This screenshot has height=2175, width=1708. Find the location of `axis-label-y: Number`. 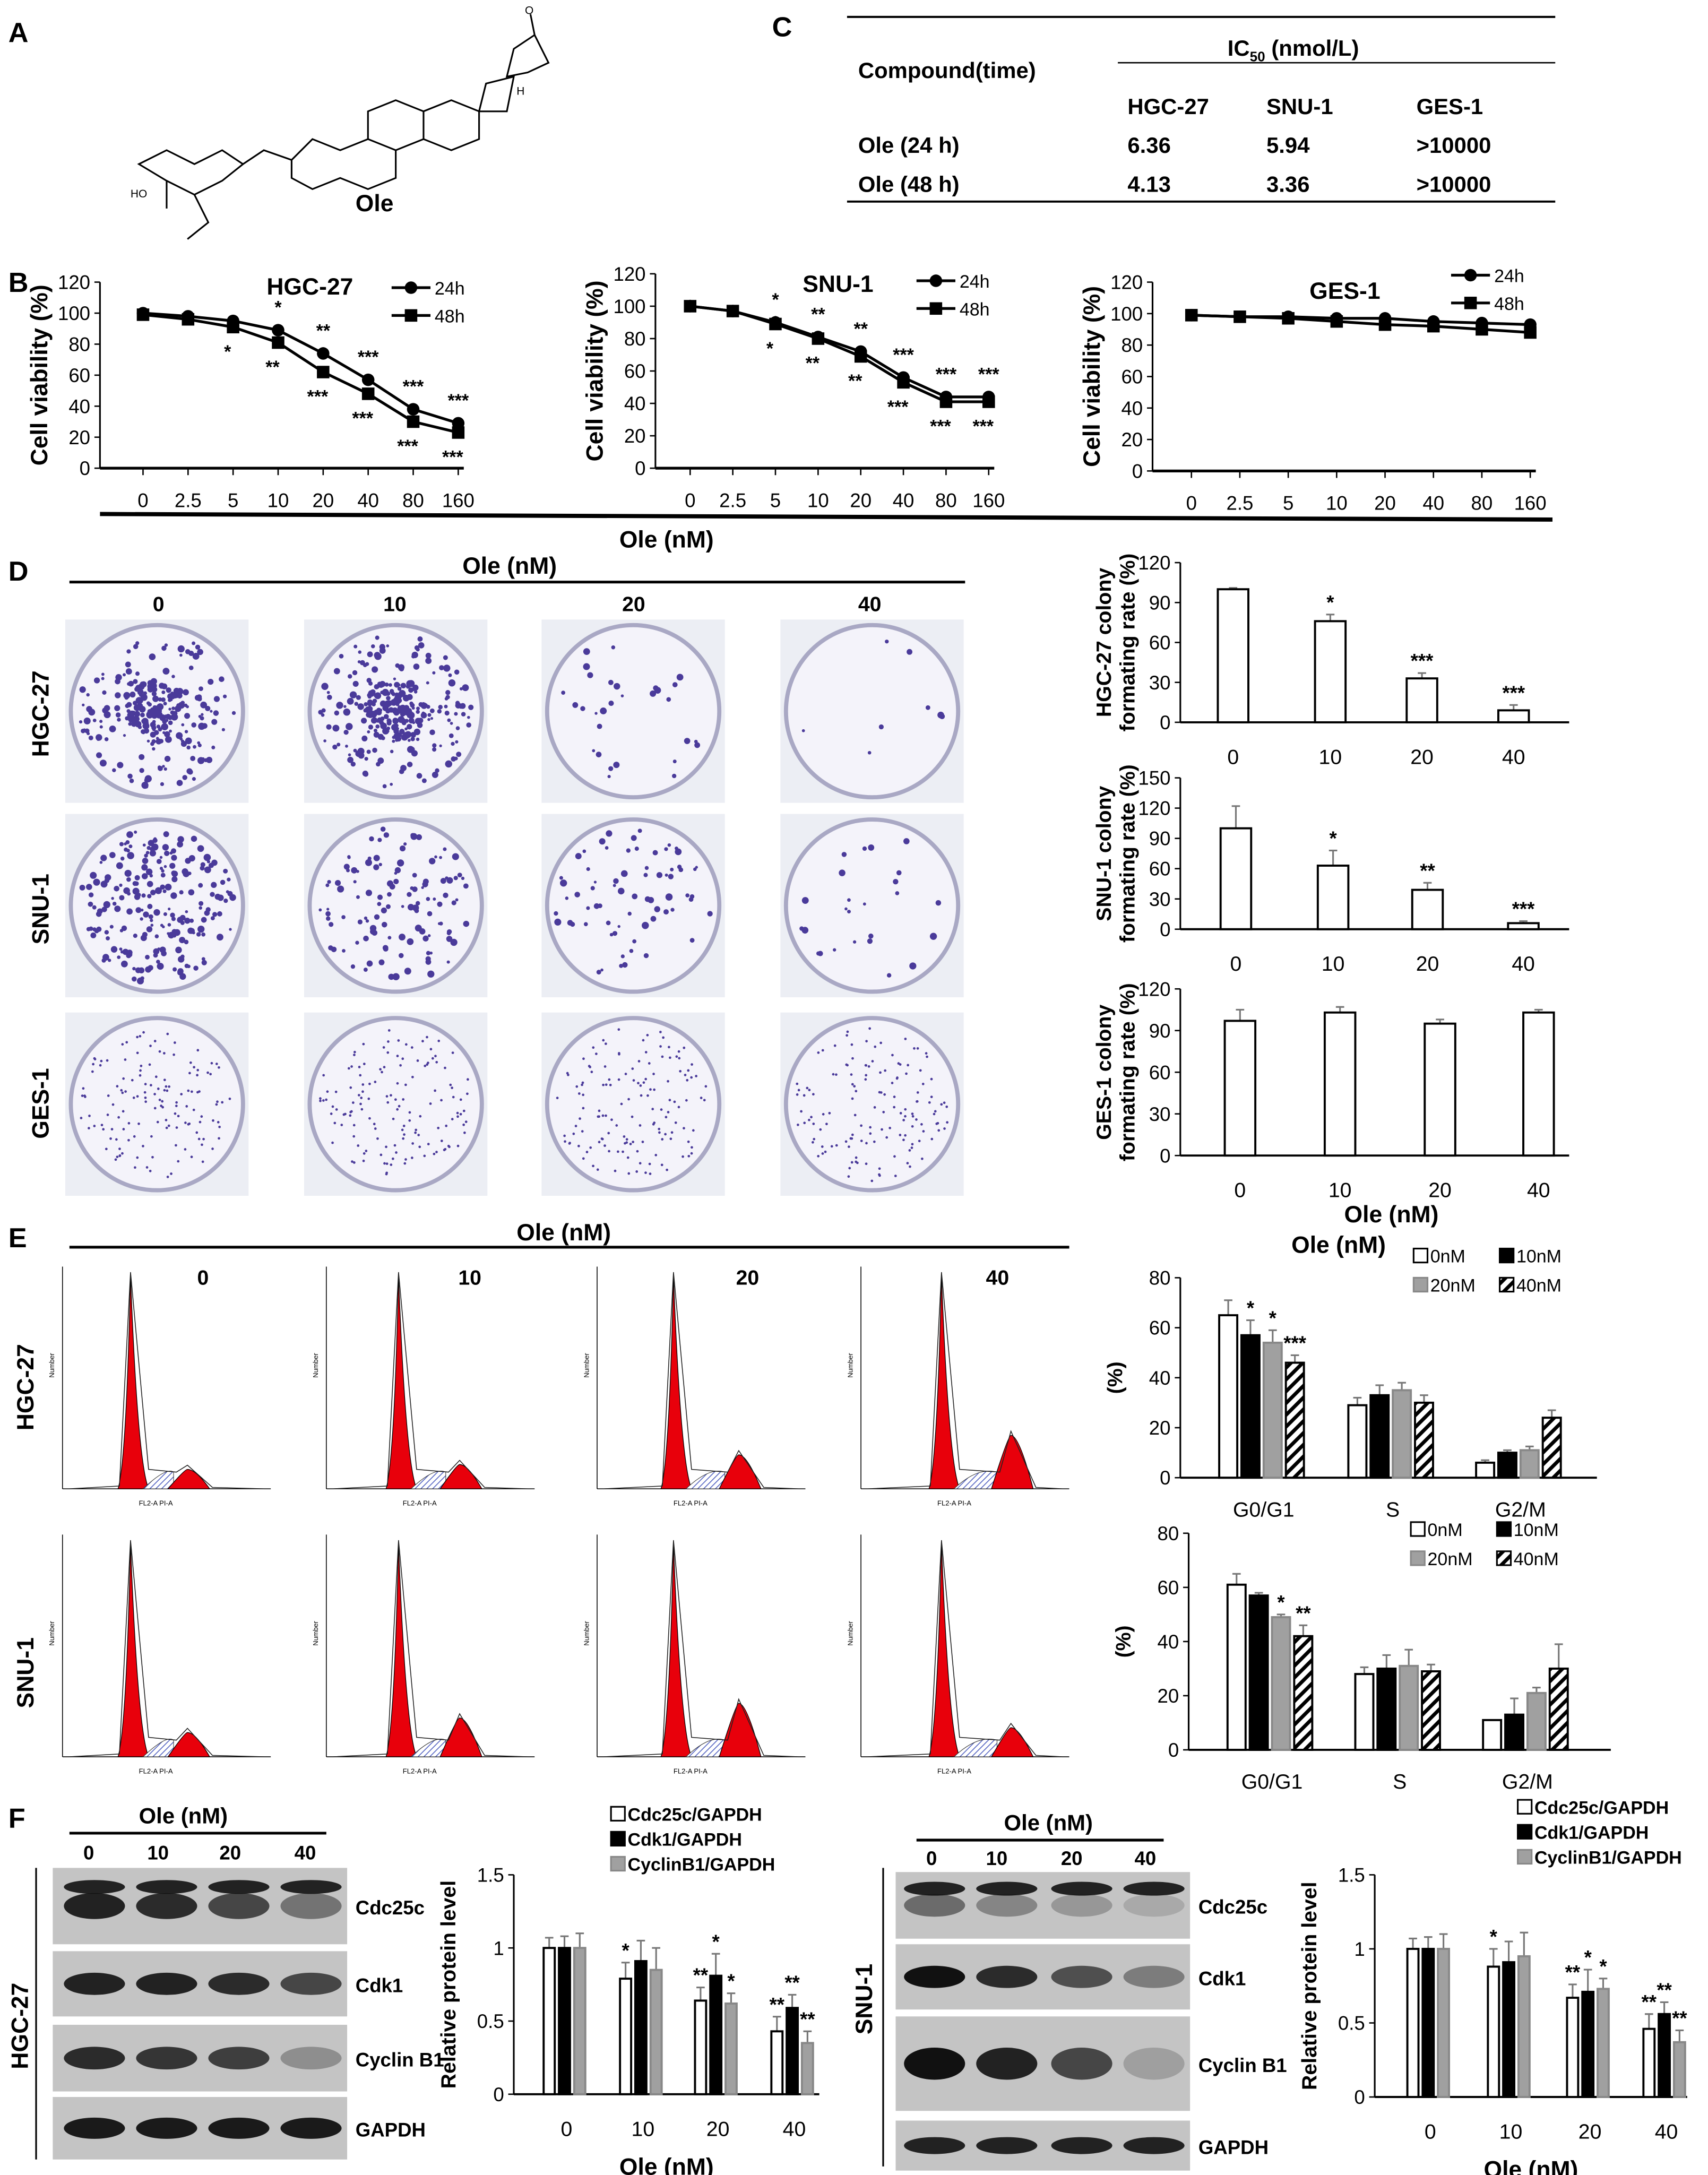

axis-label-y: Number is located at coordinates (316, 1633).